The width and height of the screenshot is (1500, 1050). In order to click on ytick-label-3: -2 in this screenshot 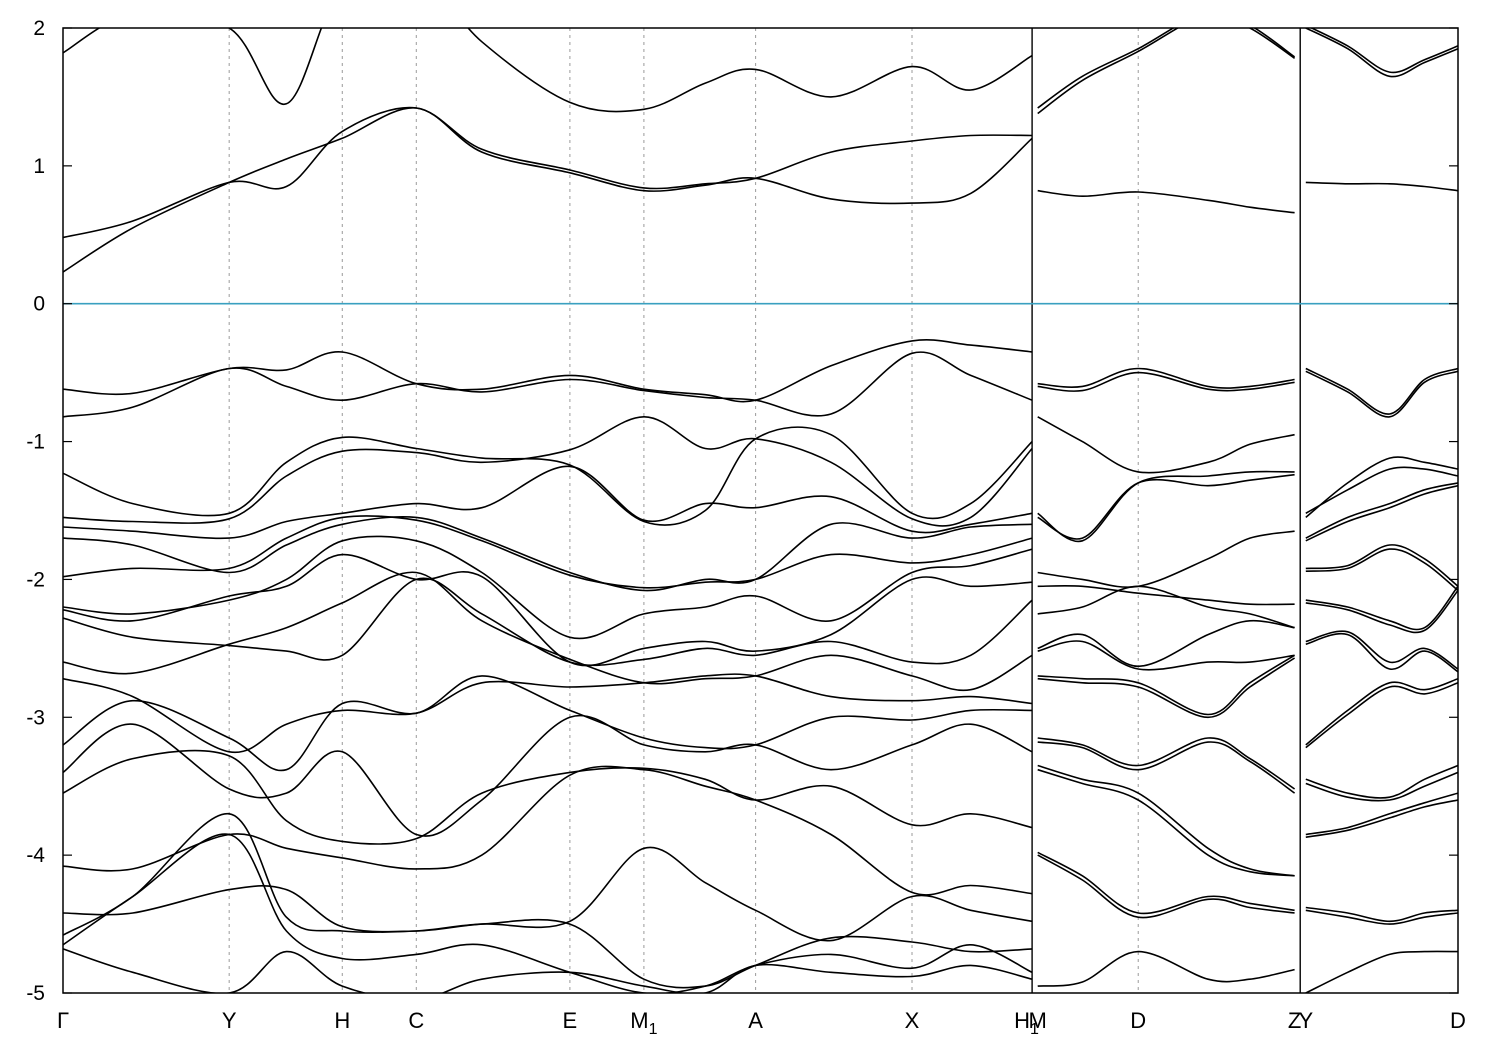, I will do `click(35, 579)`.